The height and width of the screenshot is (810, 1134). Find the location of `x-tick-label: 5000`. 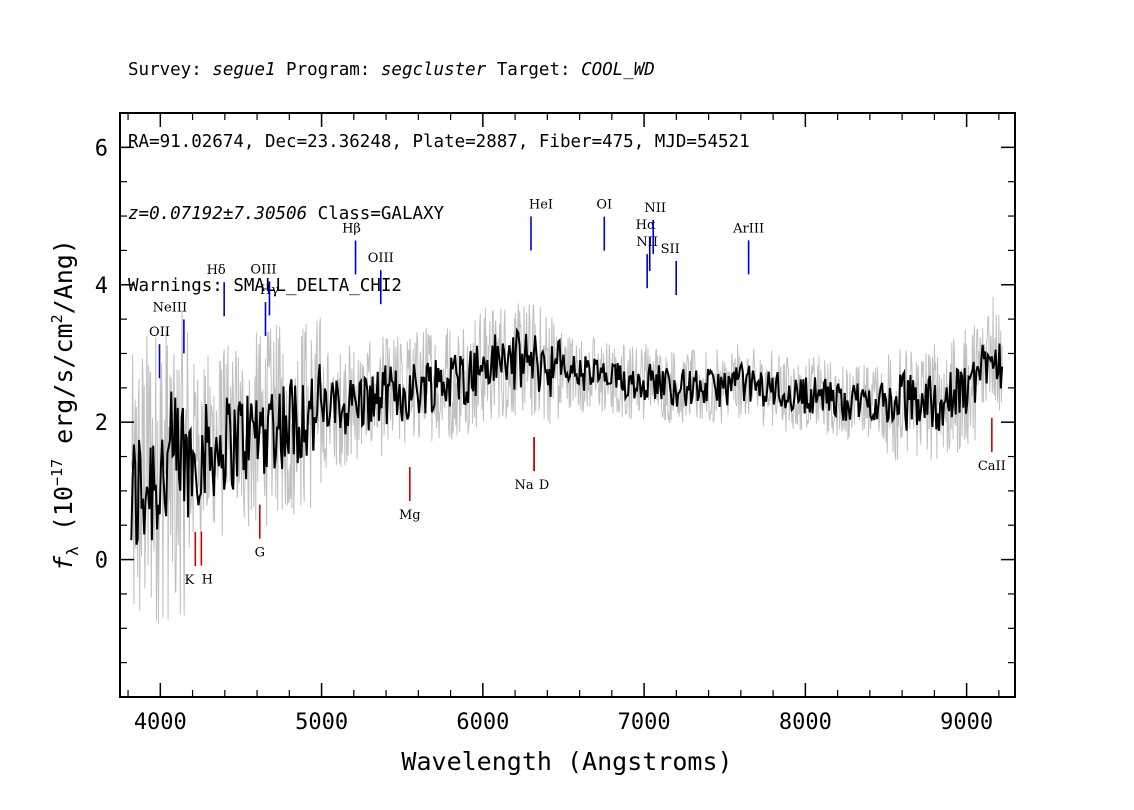

x-tick-label: 5000 is located at coordinates (321, 722).